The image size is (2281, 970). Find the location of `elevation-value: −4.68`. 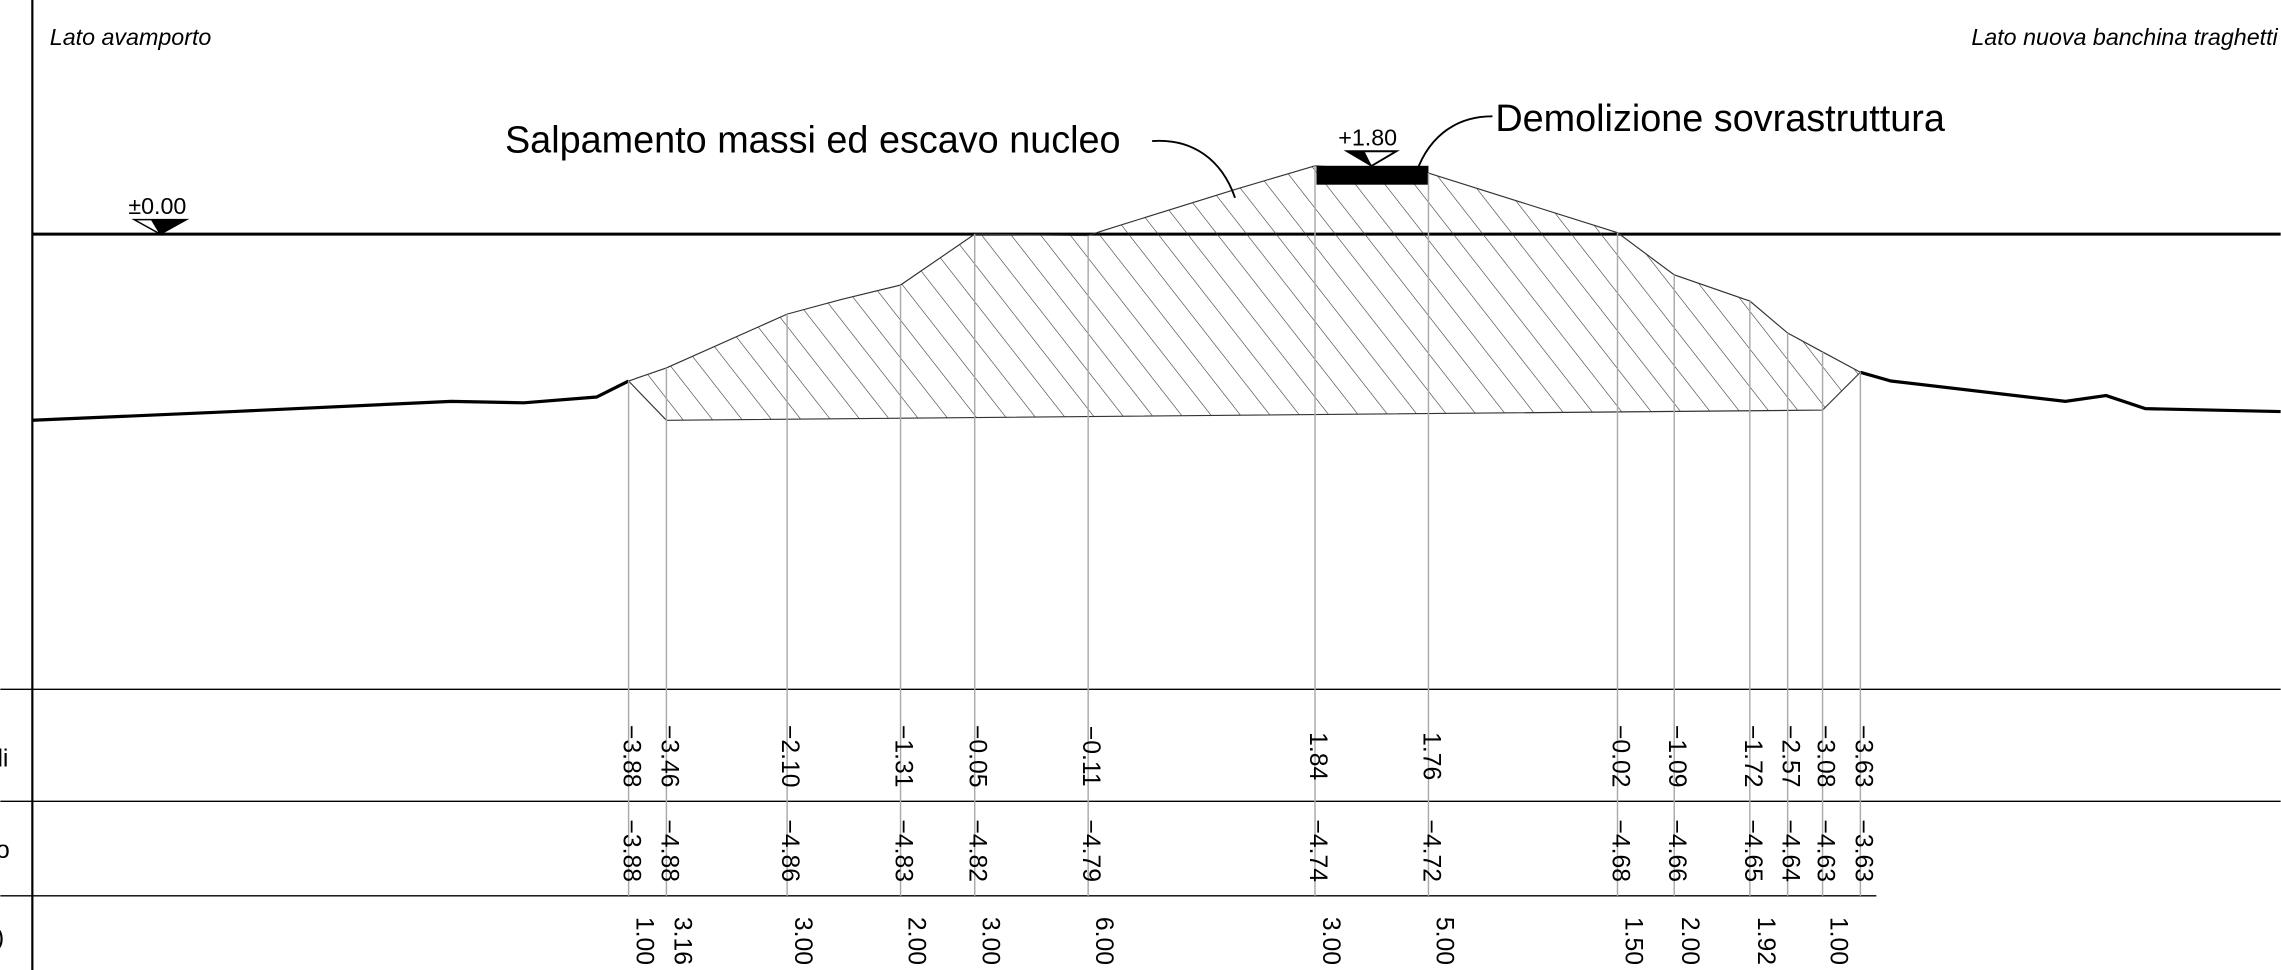

elevation-value: −4.68 is located at coordinates (1619, 850).